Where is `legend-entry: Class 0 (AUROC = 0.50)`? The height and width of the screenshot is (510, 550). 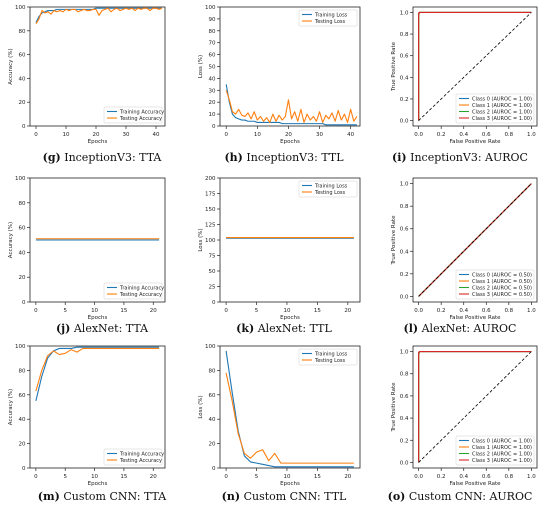
legend-entry: Class 0 (AUROC = 0.50) is located at coordinates (502, 275).